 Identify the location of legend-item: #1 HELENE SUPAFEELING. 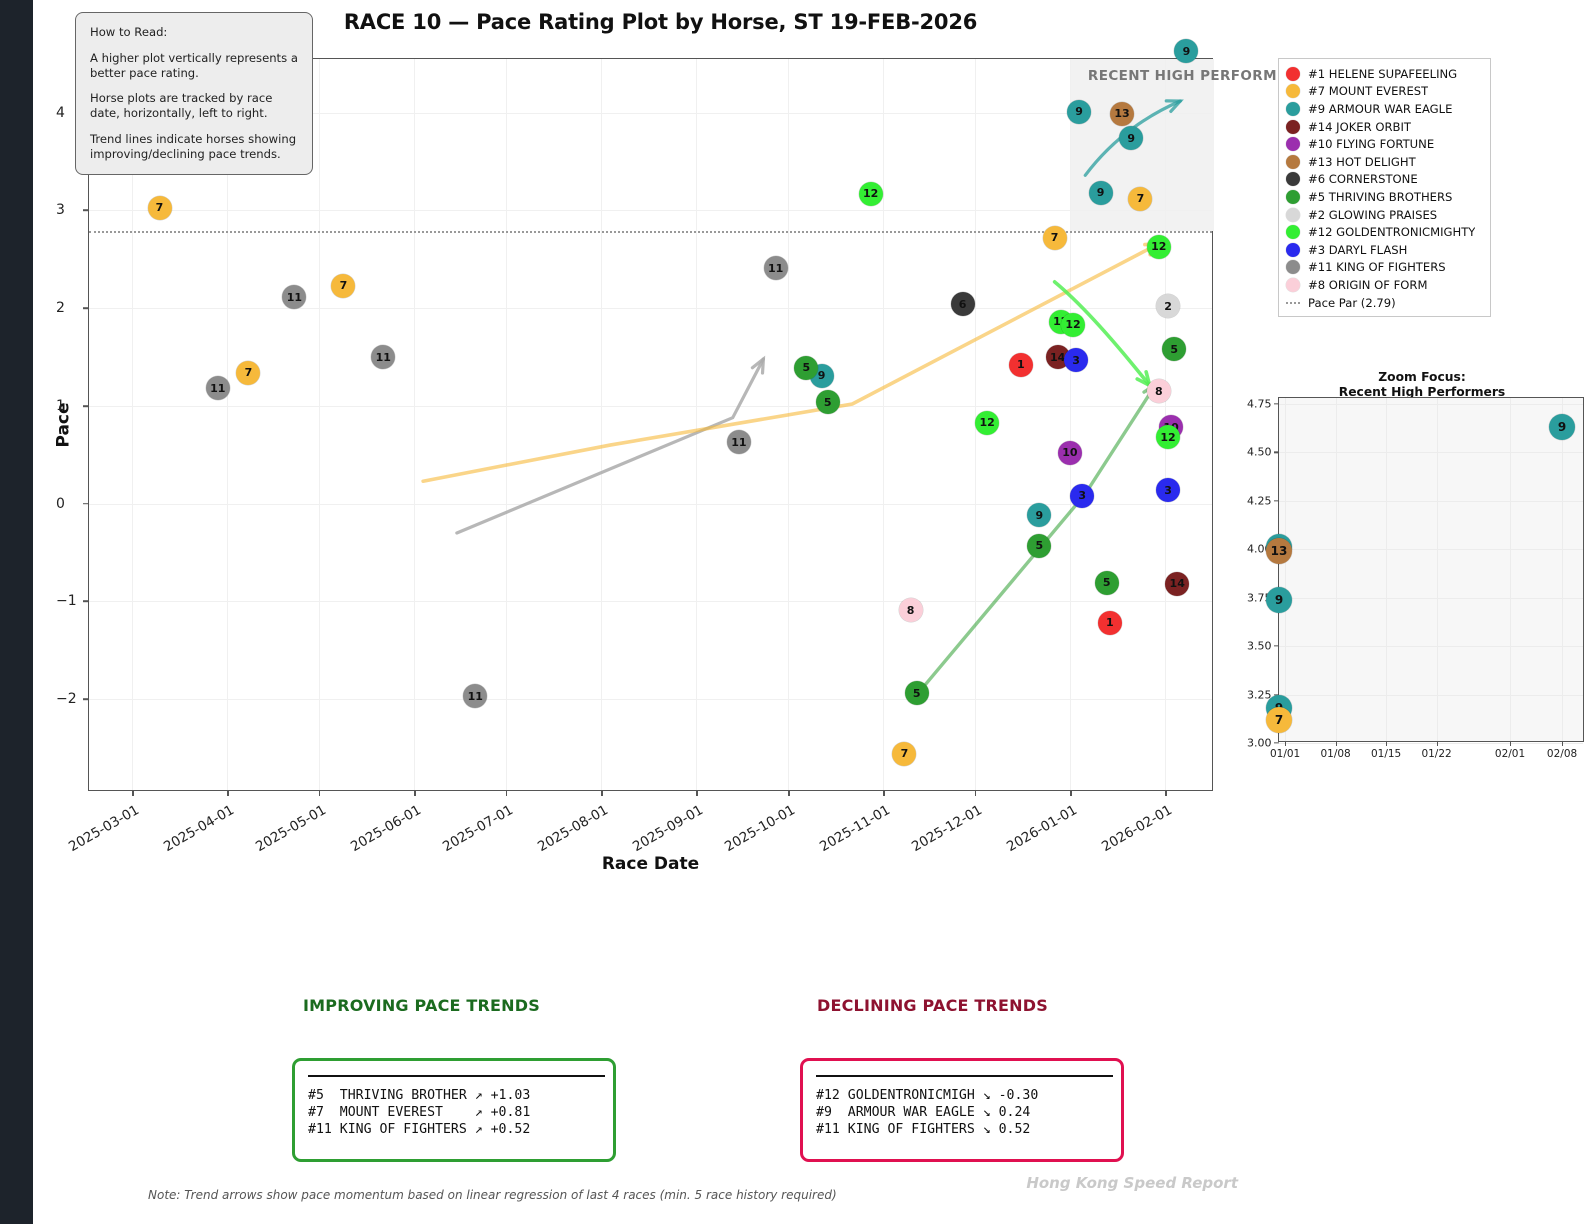
(1384, 74).